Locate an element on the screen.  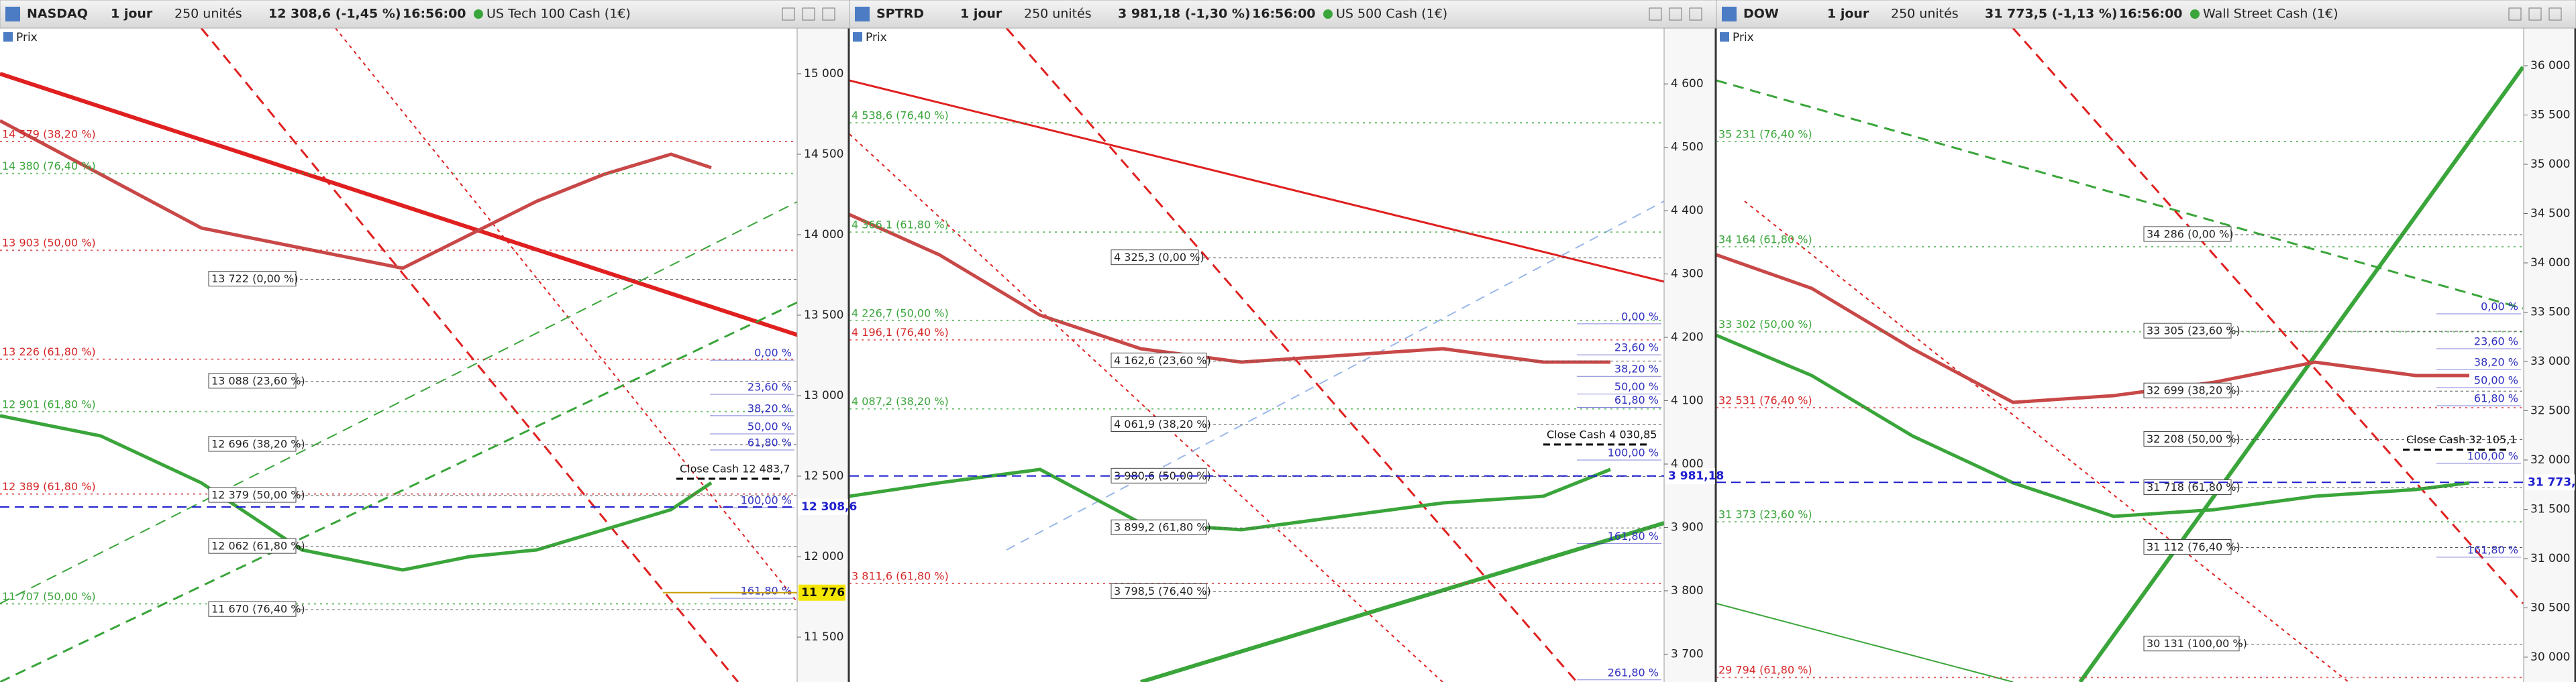
y-tick-label: 14 000 is located at coordinates (823, 234).